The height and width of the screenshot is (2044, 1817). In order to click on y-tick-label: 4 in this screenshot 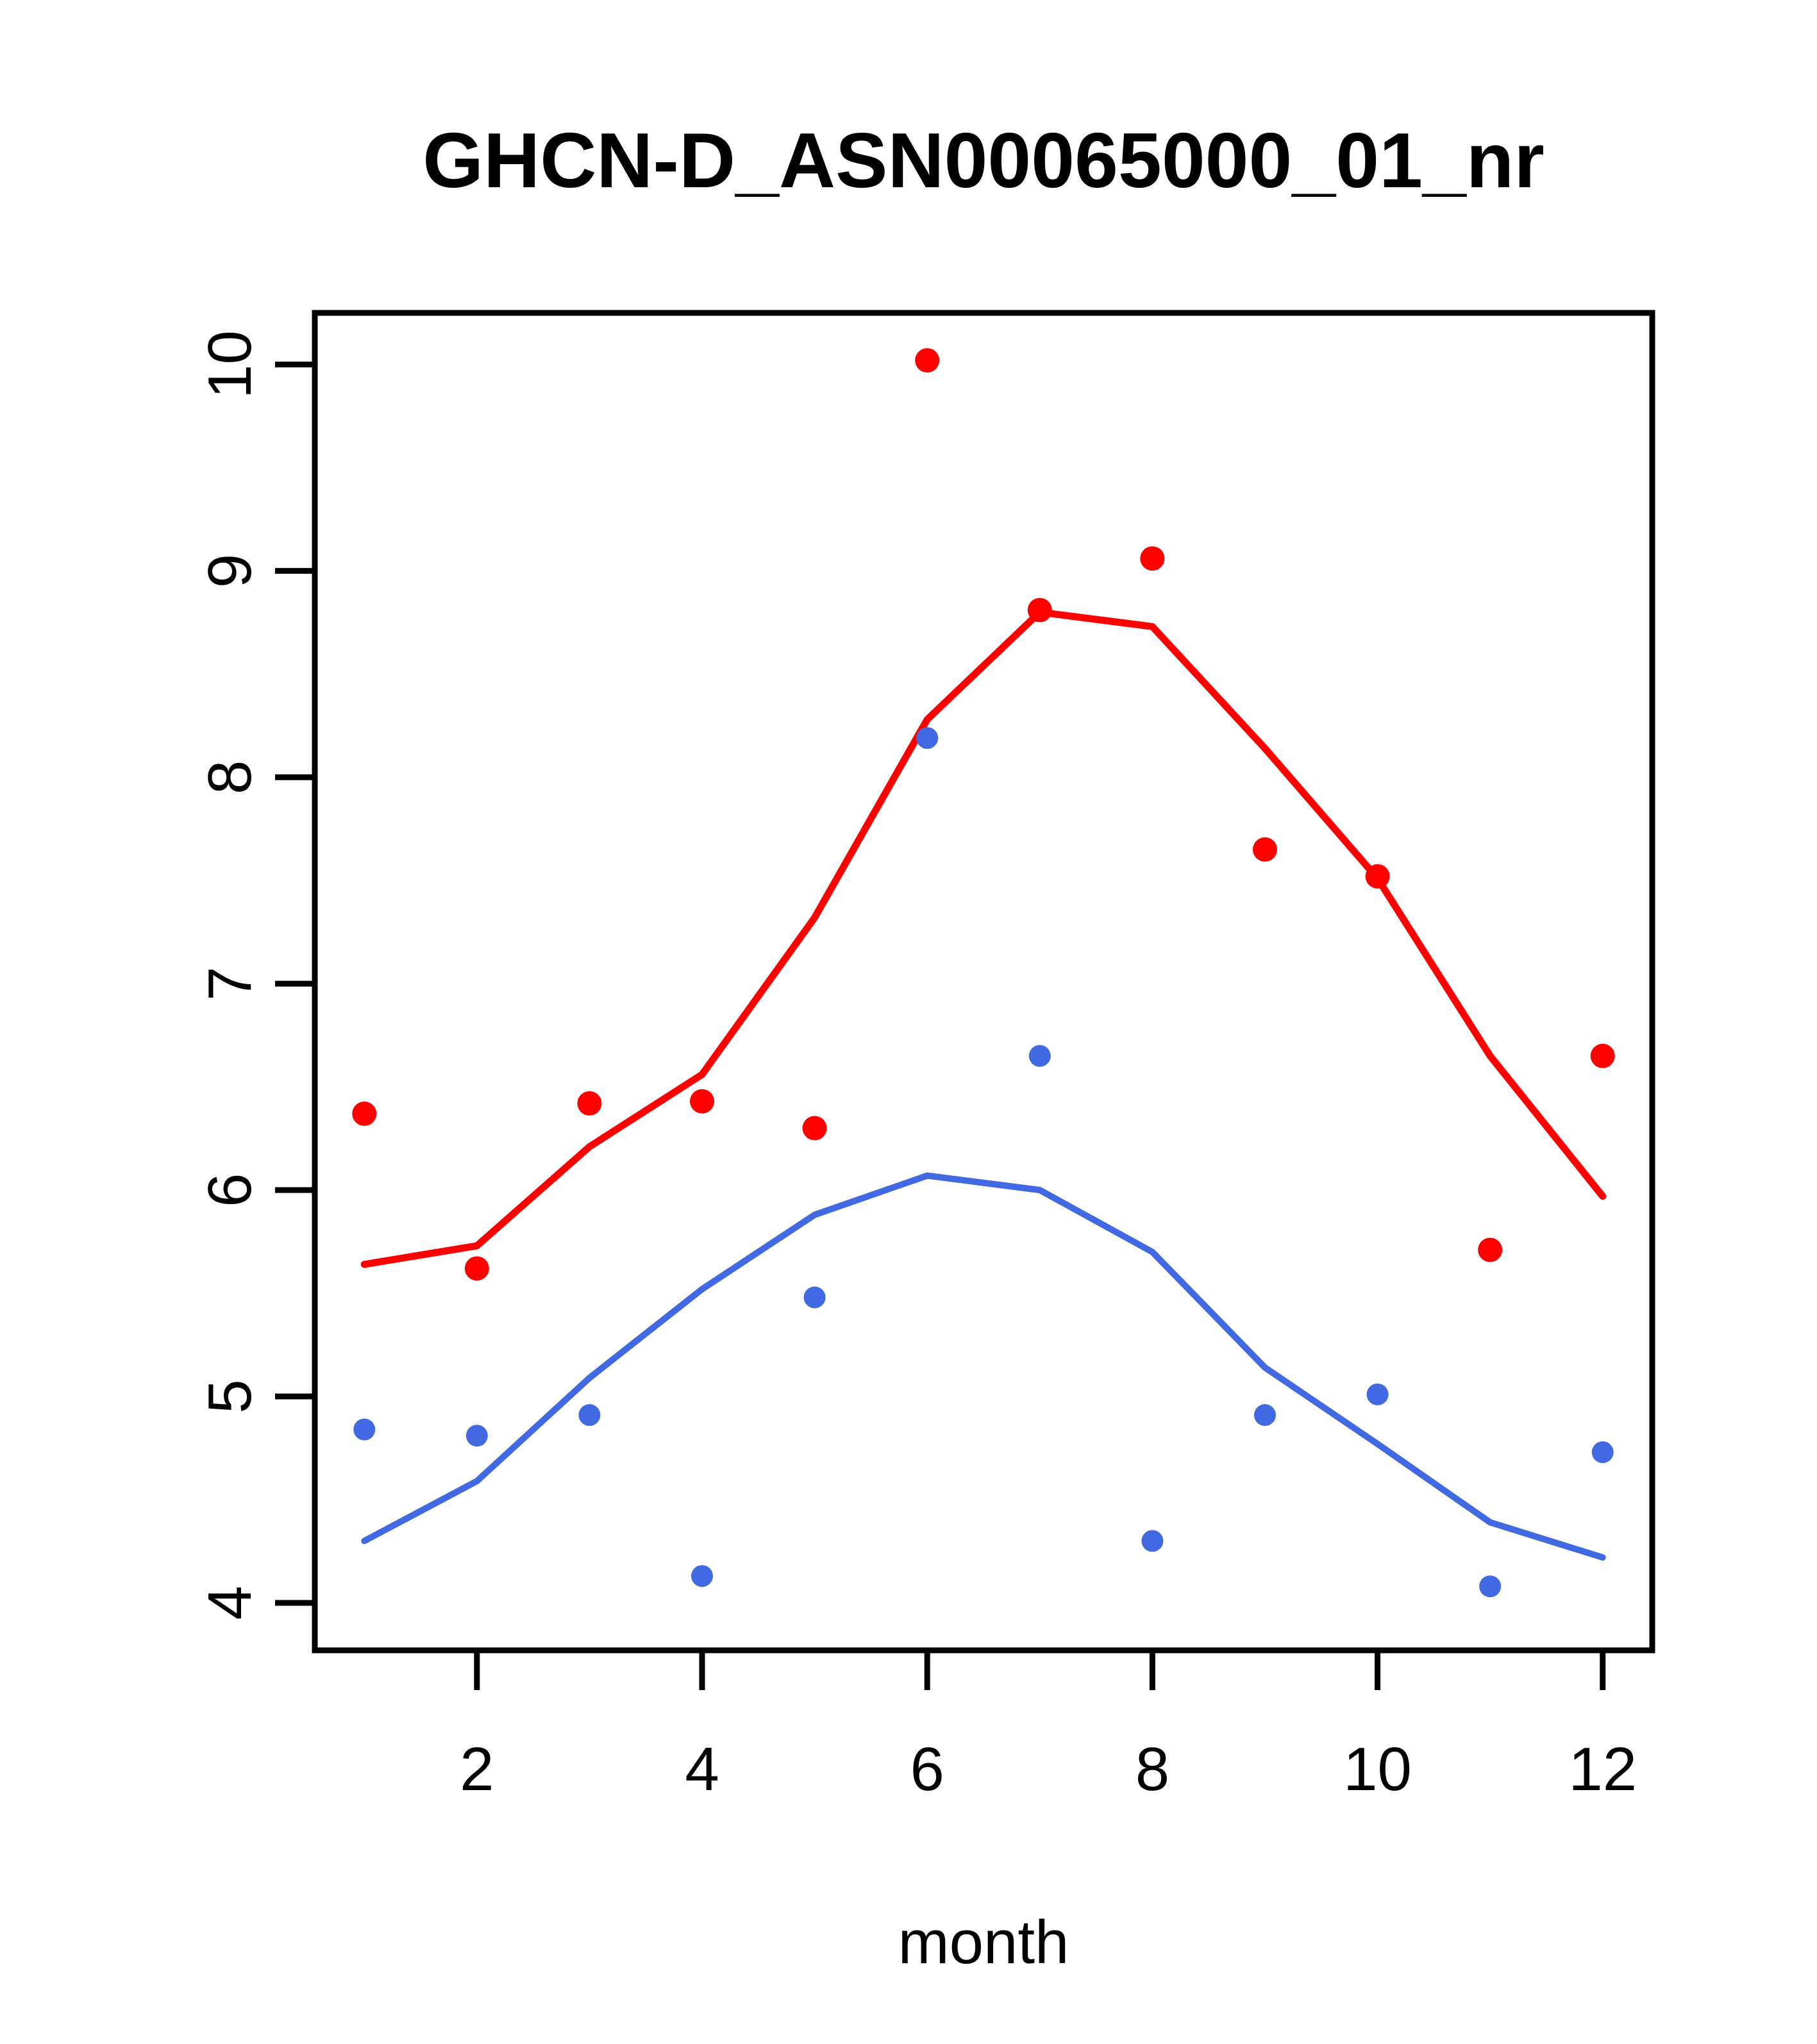, I will do `click(230, 1603)`.